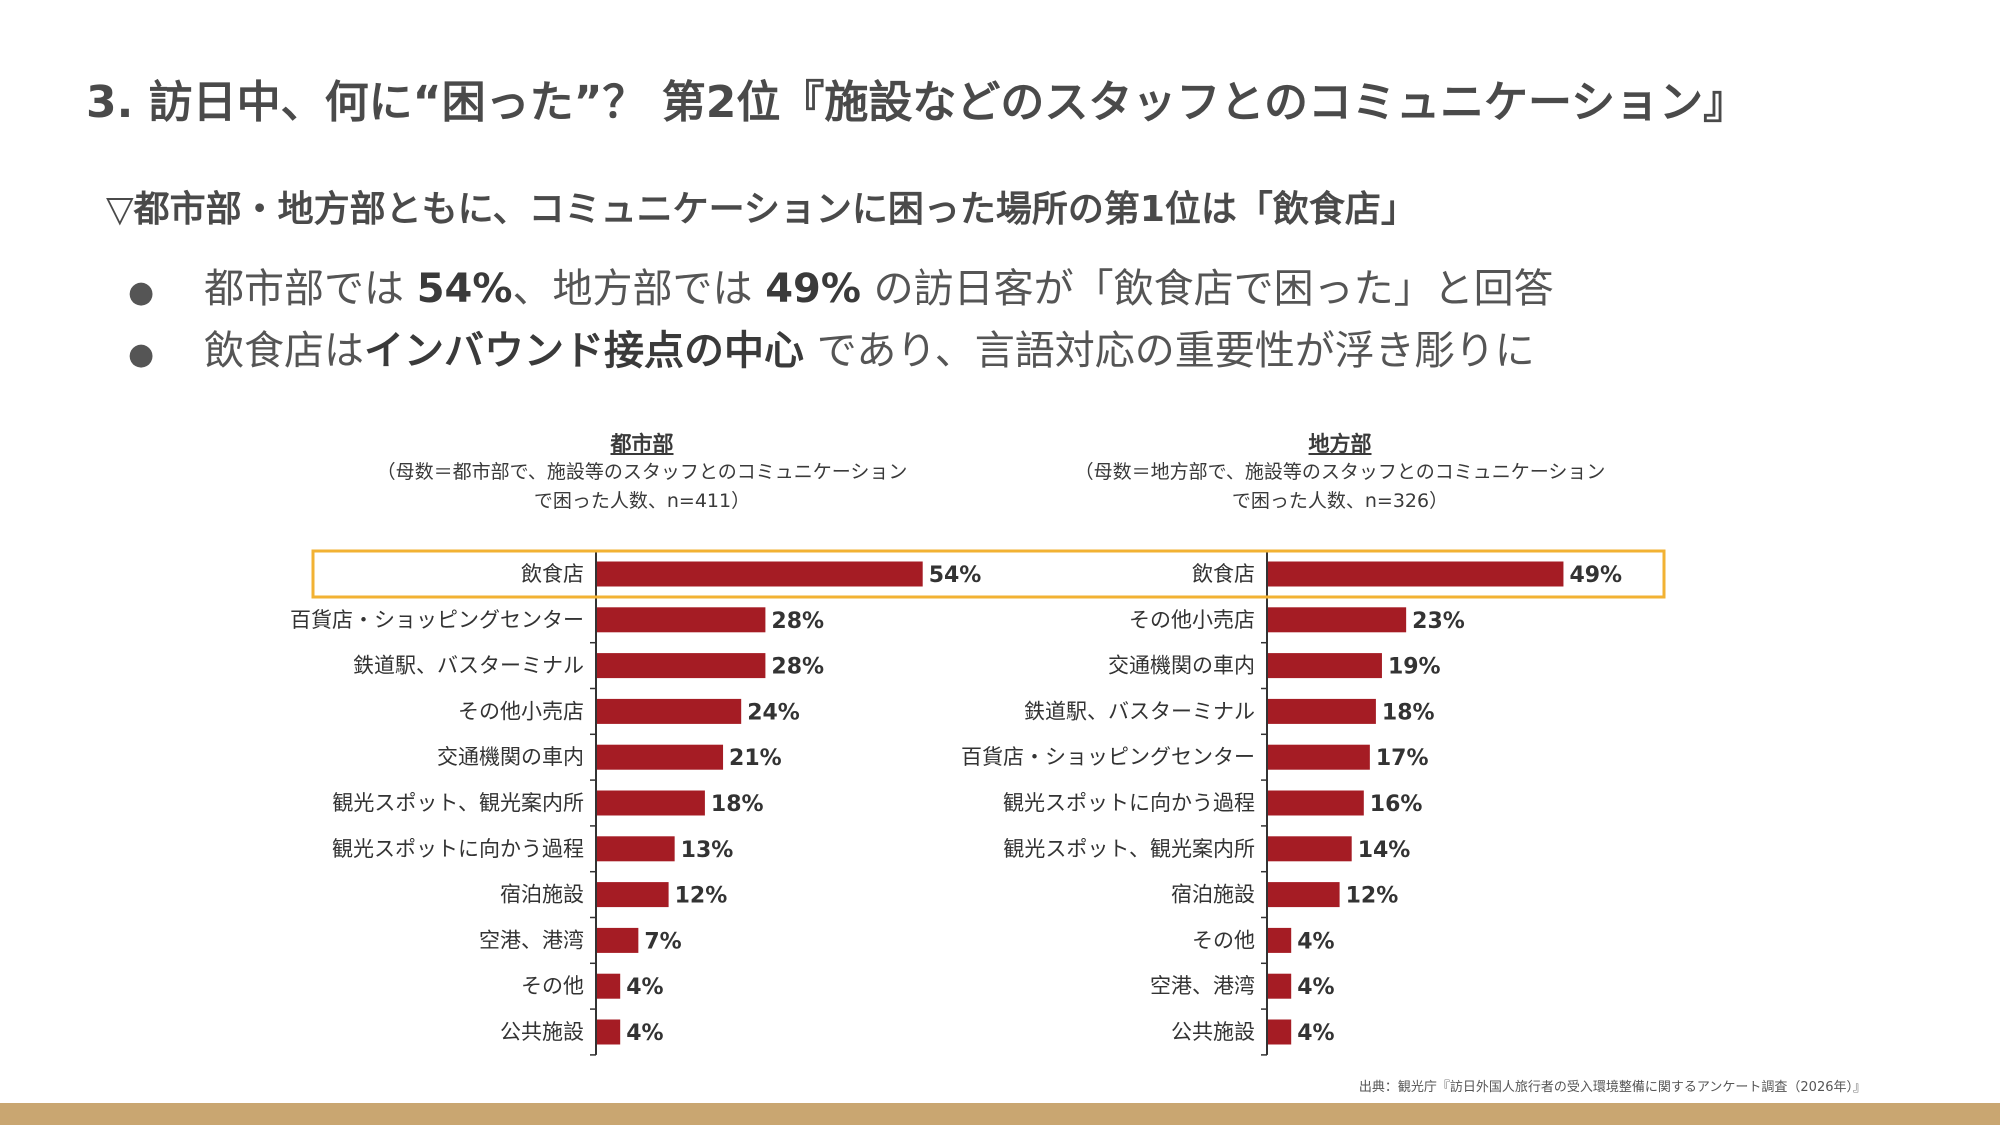 The image size is (2000, 1125). I want to click on urban-value-label-4: 24%, so click(773, 712).